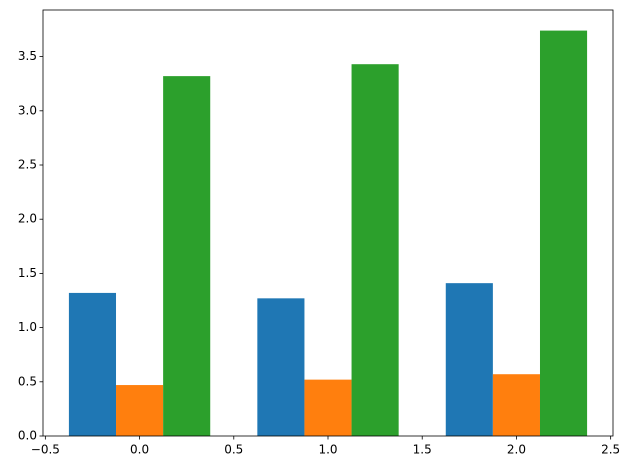 This screenshot has height=474, width=629. Describe the element at coordinates (233, 450) in the screenshot. I see `x-tick-label: 0.5` at that location.